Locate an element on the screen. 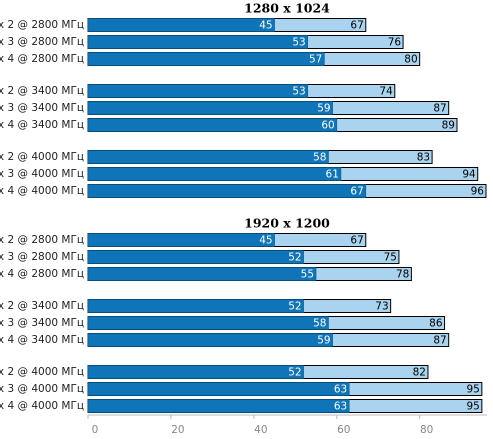 The height and width of the screenshot is (439, 493). x-tick-label: 80 is located at coordinates (426, 430).